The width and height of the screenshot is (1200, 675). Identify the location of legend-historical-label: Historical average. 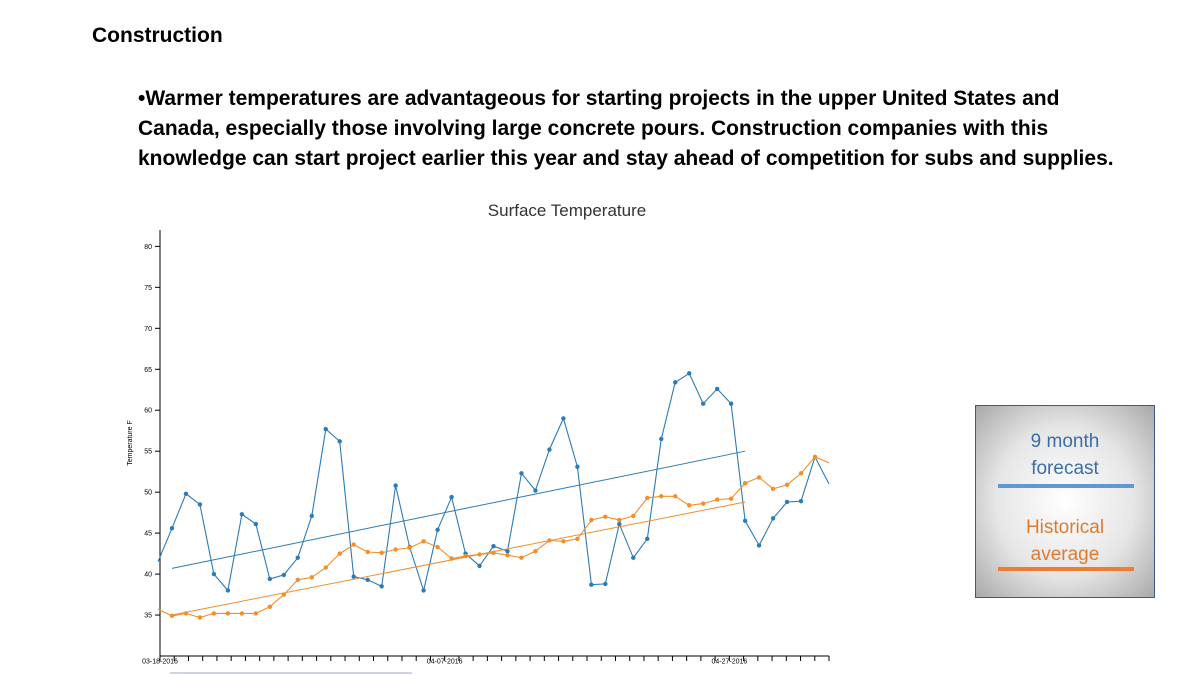
(1065, 541).